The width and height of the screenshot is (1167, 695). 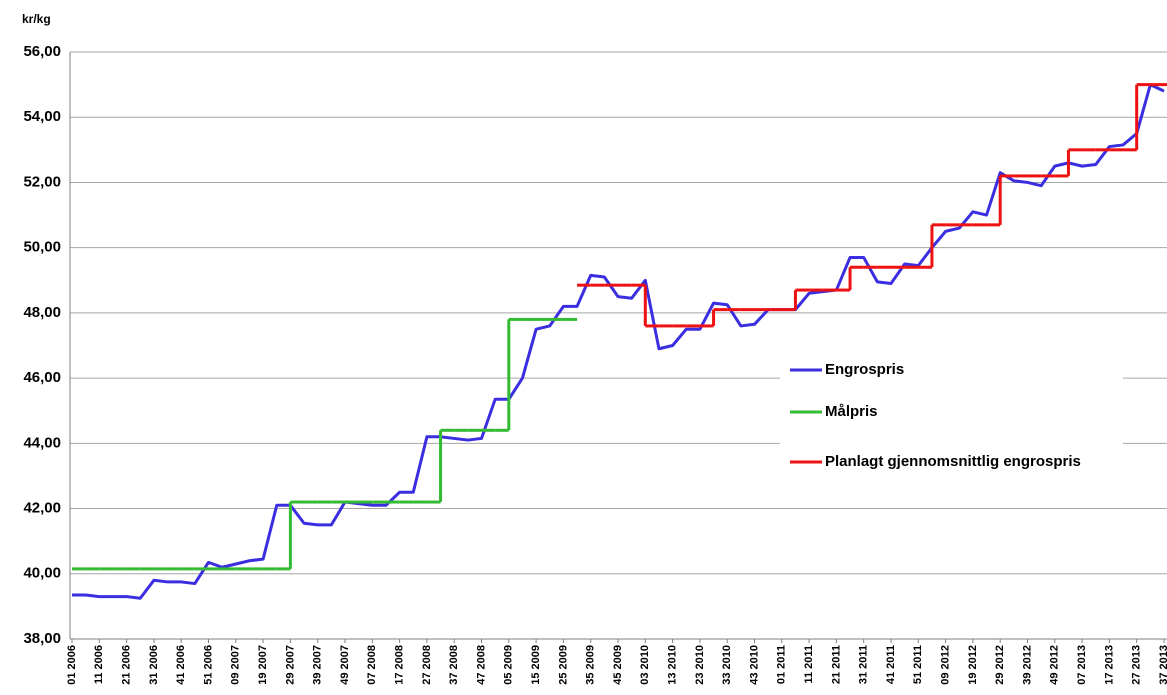 I want to click on y-unit: kr/kg, so click(x=36, y=19).